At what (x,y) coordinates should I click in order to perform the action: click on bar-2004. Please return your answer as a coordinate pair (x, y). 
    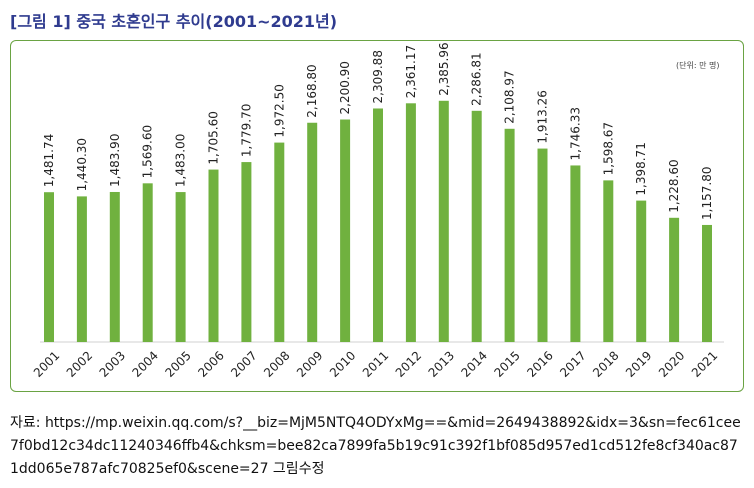
    Looking at the image, I should click on (147, 262).